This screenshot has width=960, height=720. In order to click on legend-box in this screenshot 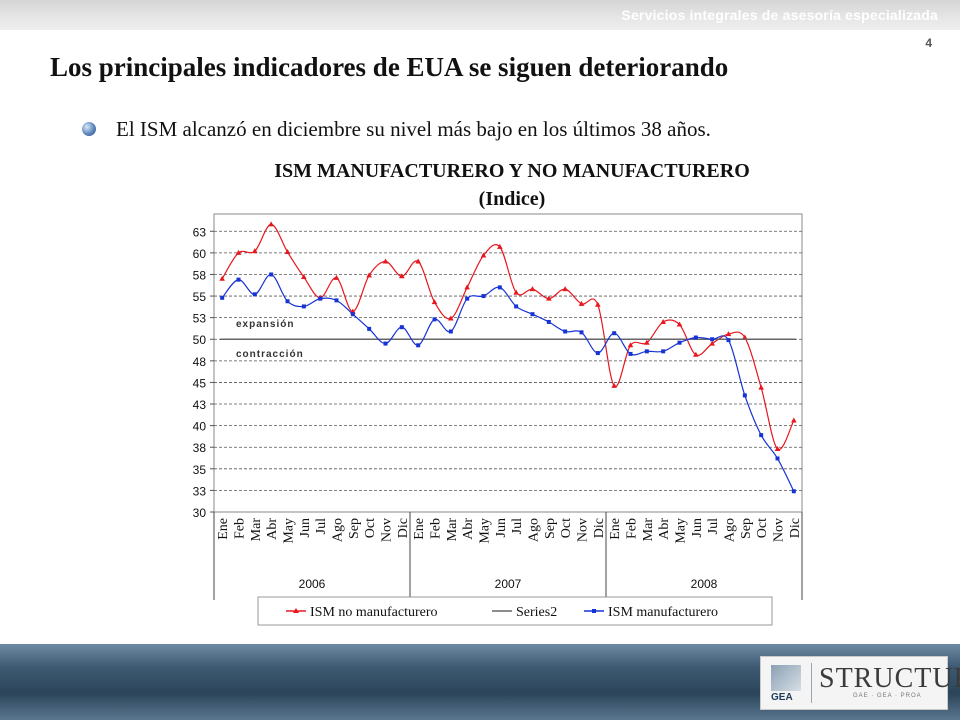, I will do `click(515, 611)`.